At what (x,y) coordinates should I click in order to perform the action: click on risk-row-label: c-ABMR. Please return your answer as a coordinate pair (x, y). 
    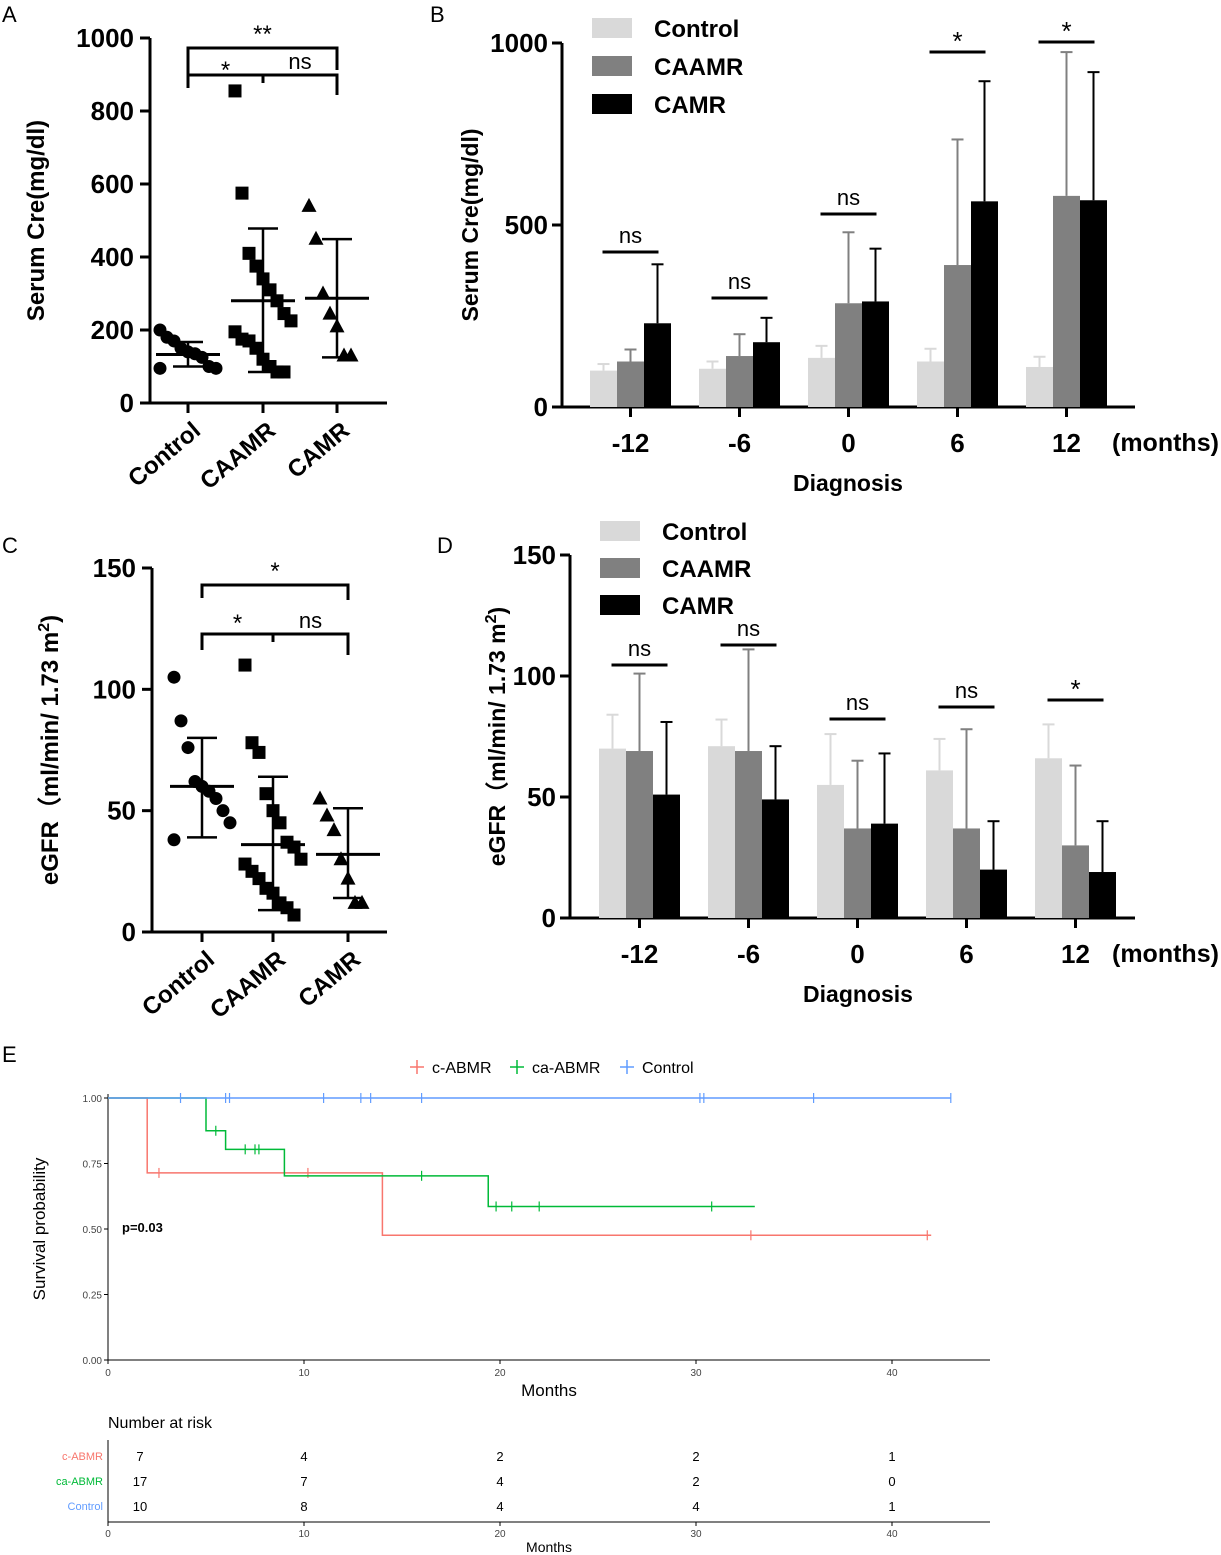
    Looking at the image, I should click on (82, 1457).